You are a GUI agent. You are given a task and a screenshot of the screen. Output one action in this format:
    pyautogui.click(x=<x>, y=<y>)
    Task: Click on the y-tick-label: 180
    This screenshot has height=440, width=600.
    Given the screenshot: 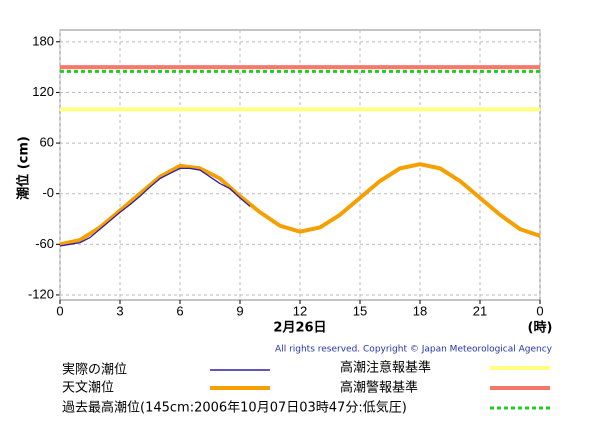 What is the action you would take?
    pyautogui.click(x=43, y=40)
    